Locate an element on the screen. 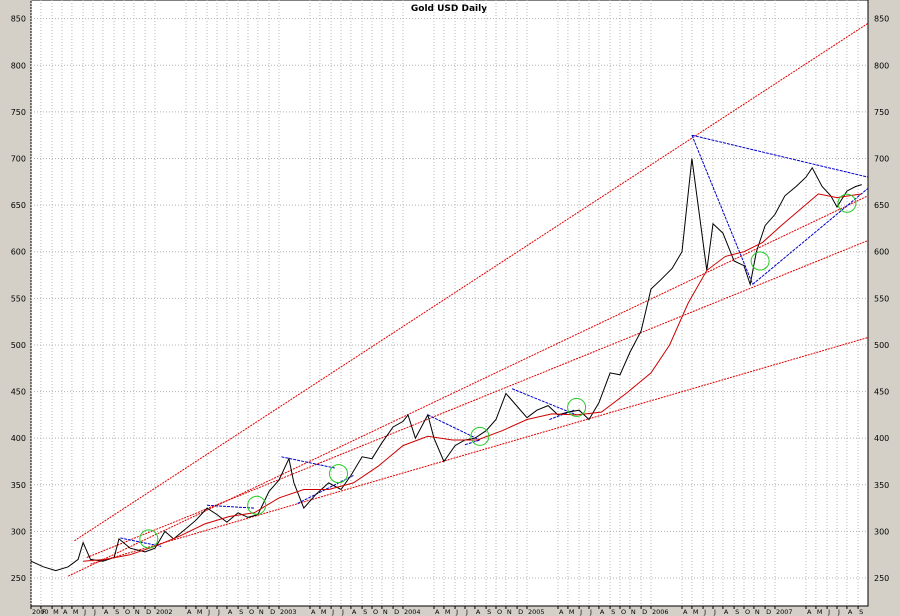 Image resolution: width=900 pixels, height=616 pixels. y-tick-label: 300 is located at coordinates (18, 531).